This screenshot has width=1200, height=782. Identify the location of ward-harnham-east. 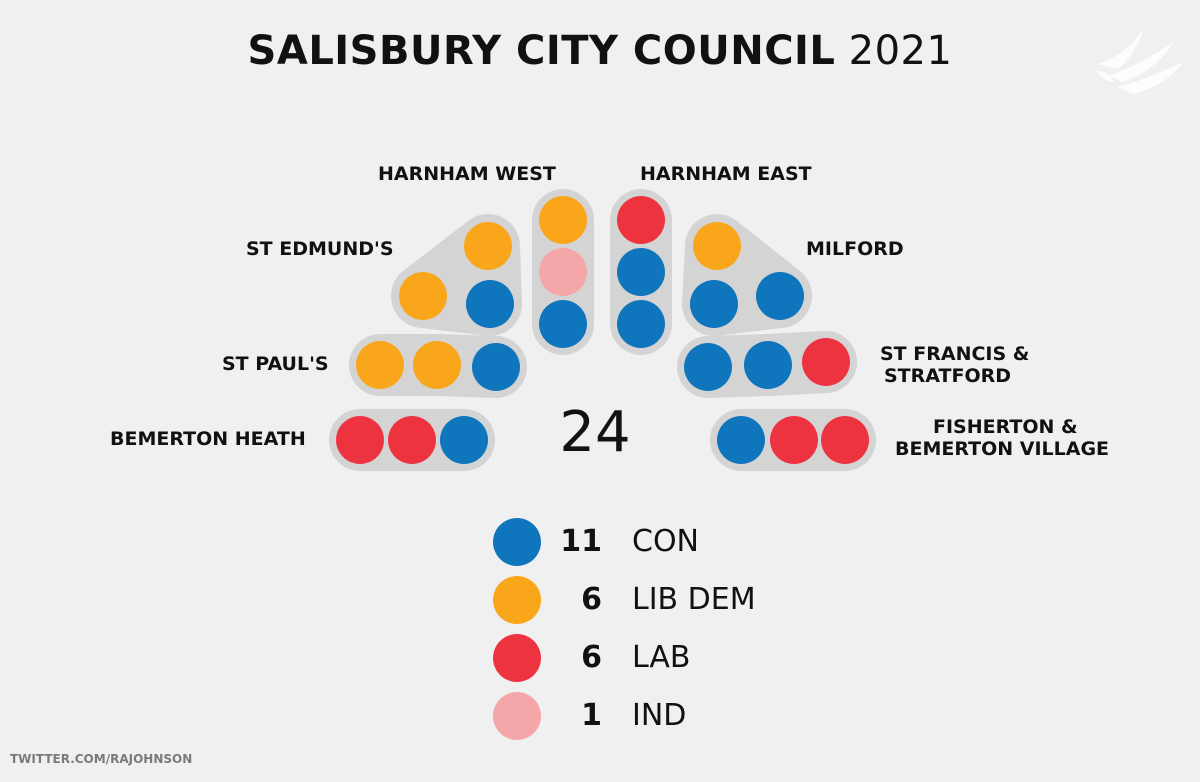
(641, 272).